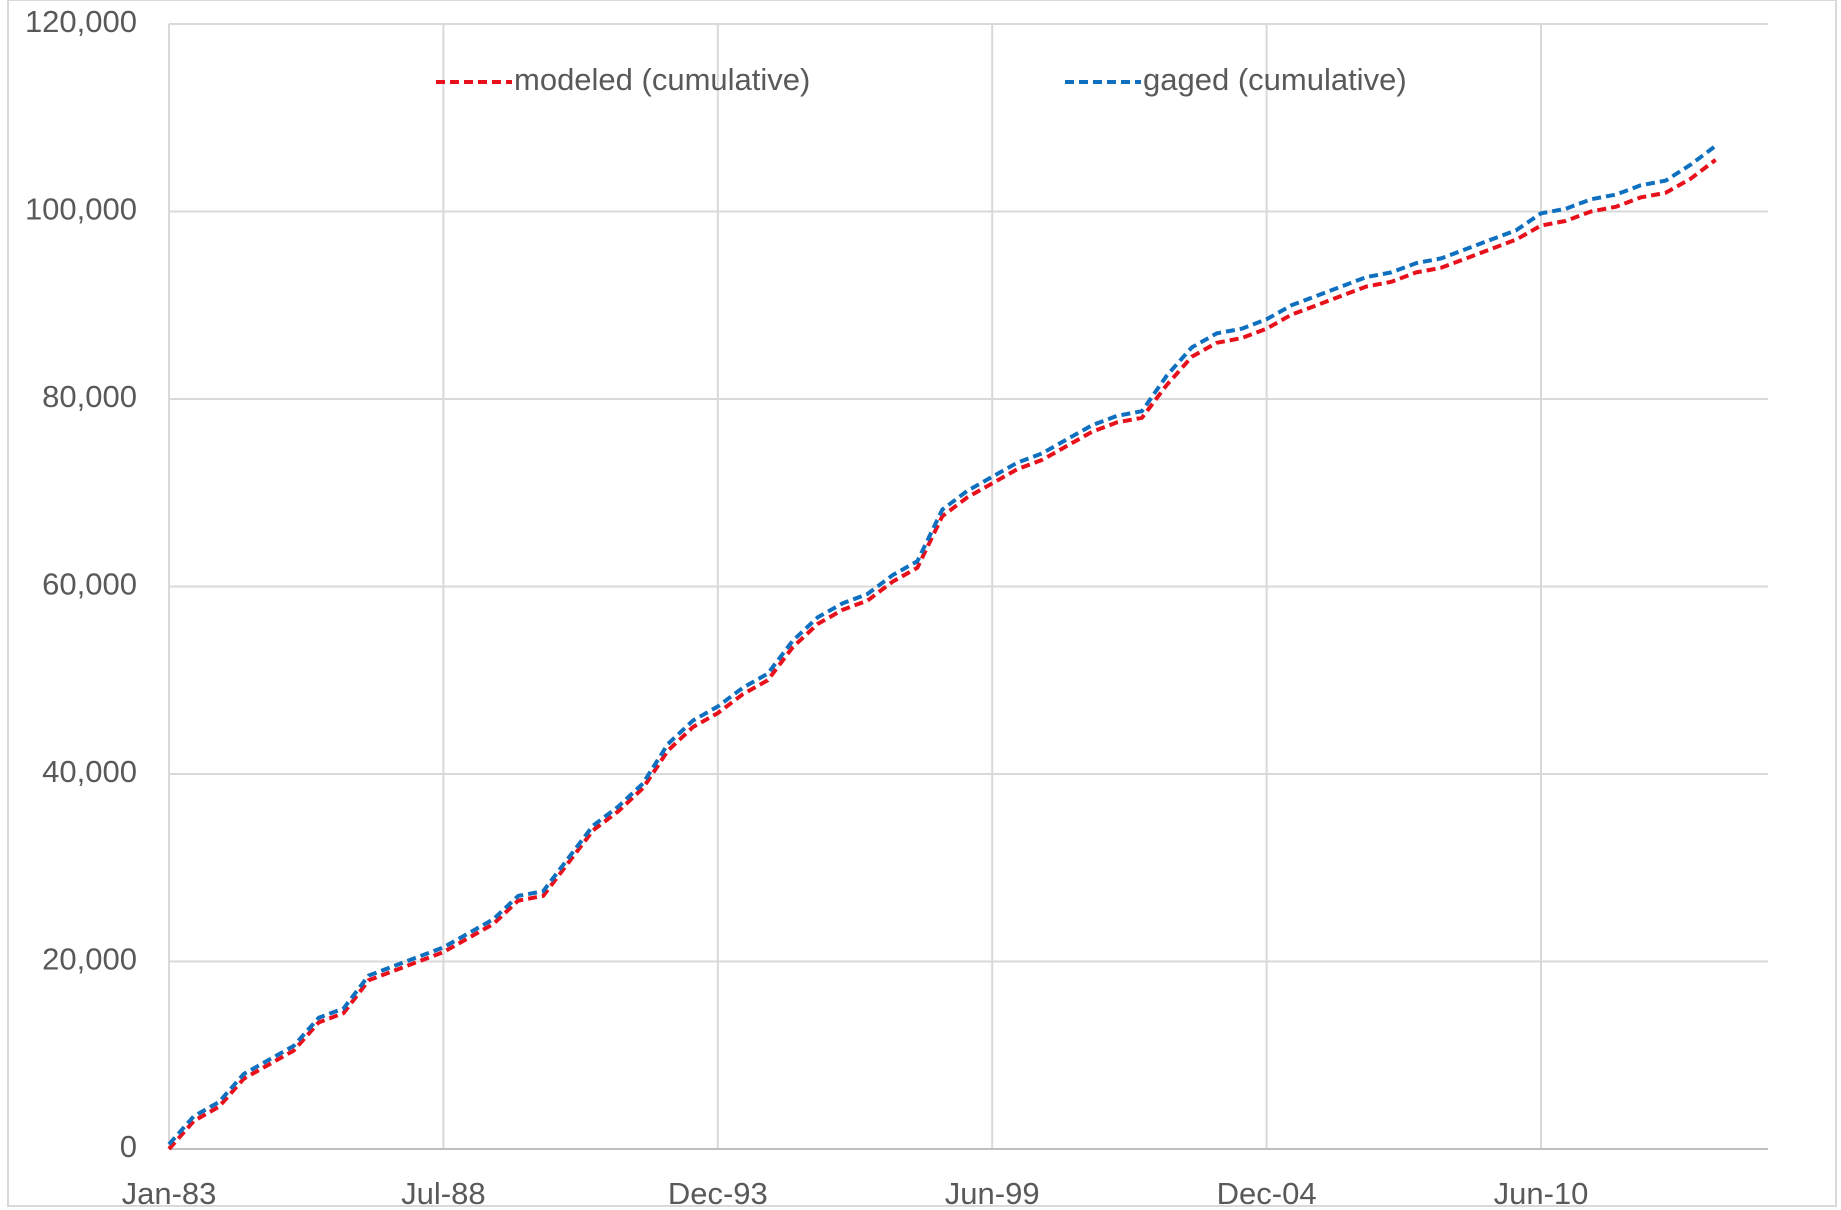 The width and height of the screenshot is (1841, 1210). Describe the element at coordinates (81, 209) in the screenshot. I see `y-tick-label: 100,000` at that location.